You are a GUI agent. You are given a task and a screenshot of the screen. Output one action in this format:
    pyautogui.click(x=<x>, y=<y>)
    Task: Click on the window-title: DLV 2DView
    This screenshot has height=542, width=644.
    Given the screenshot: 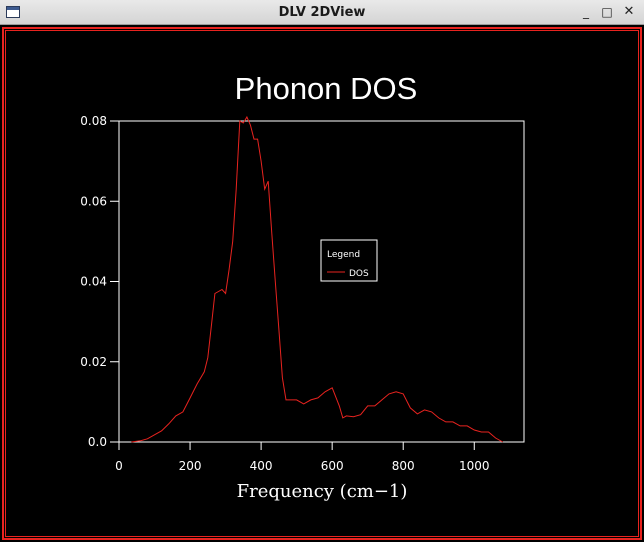 What is the action you would take?
    pyautogui.click(x=322, y=12)
    